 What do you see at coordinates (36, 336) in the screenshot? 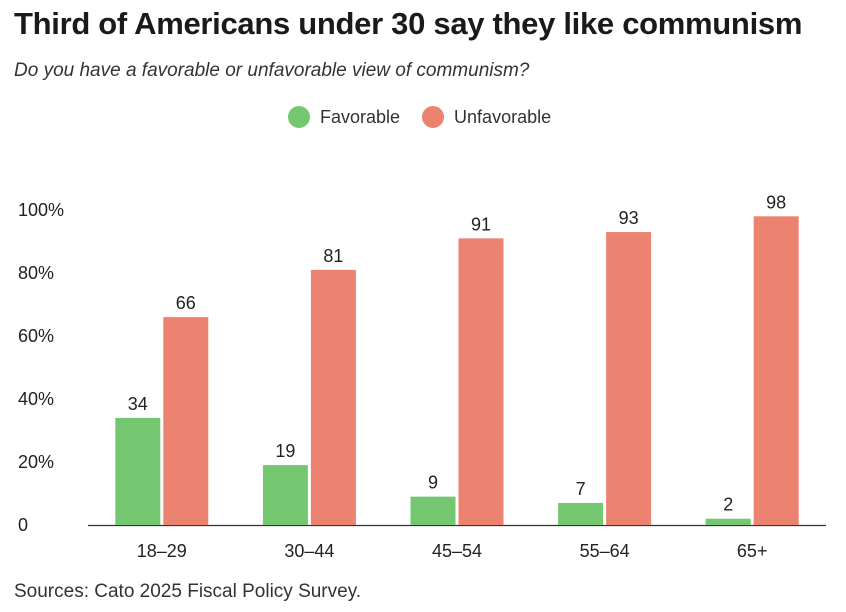
I see `y-tick-label: 60%` at bounding box center [36, 336].